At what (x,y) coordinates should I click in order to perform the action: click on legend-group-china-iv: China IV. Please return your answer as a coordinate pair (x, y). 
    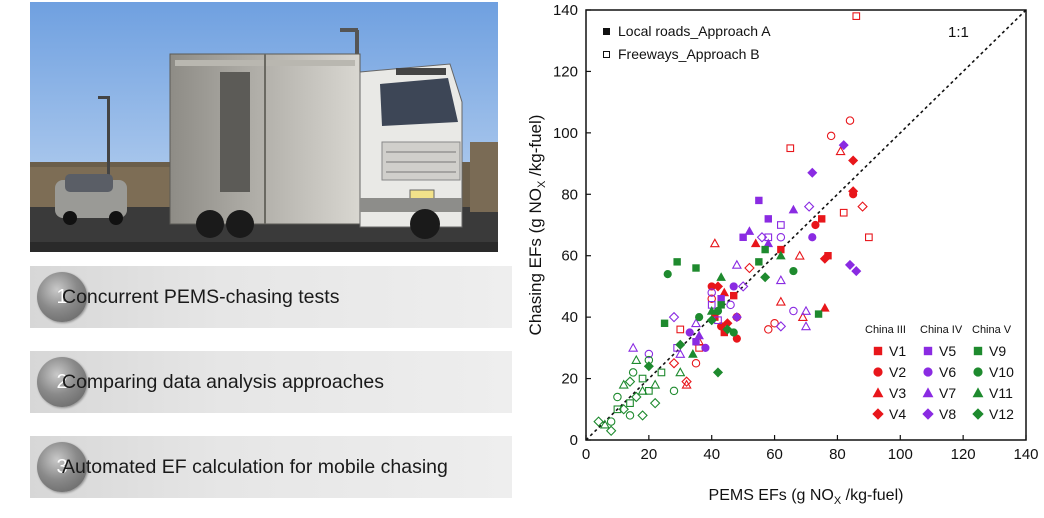
    Looking at the image, I should click on (941, 330).